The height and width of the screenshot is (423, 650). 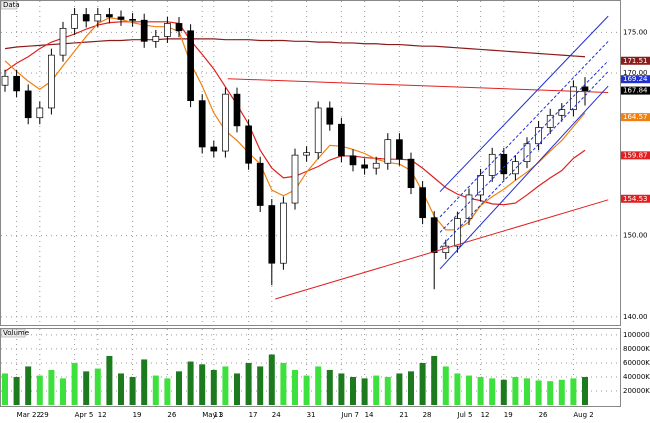 I want to click on y-tick-label: 175.00, so click(x=635, y=32).